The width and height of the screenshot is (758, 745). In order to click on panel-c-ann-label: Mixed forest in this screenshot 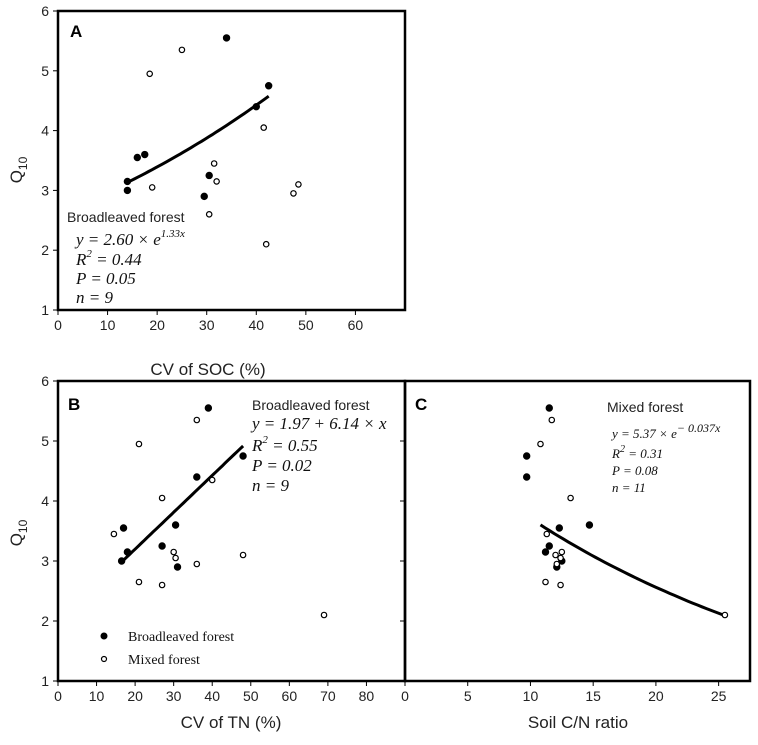, I will do `click(645, 407)`.